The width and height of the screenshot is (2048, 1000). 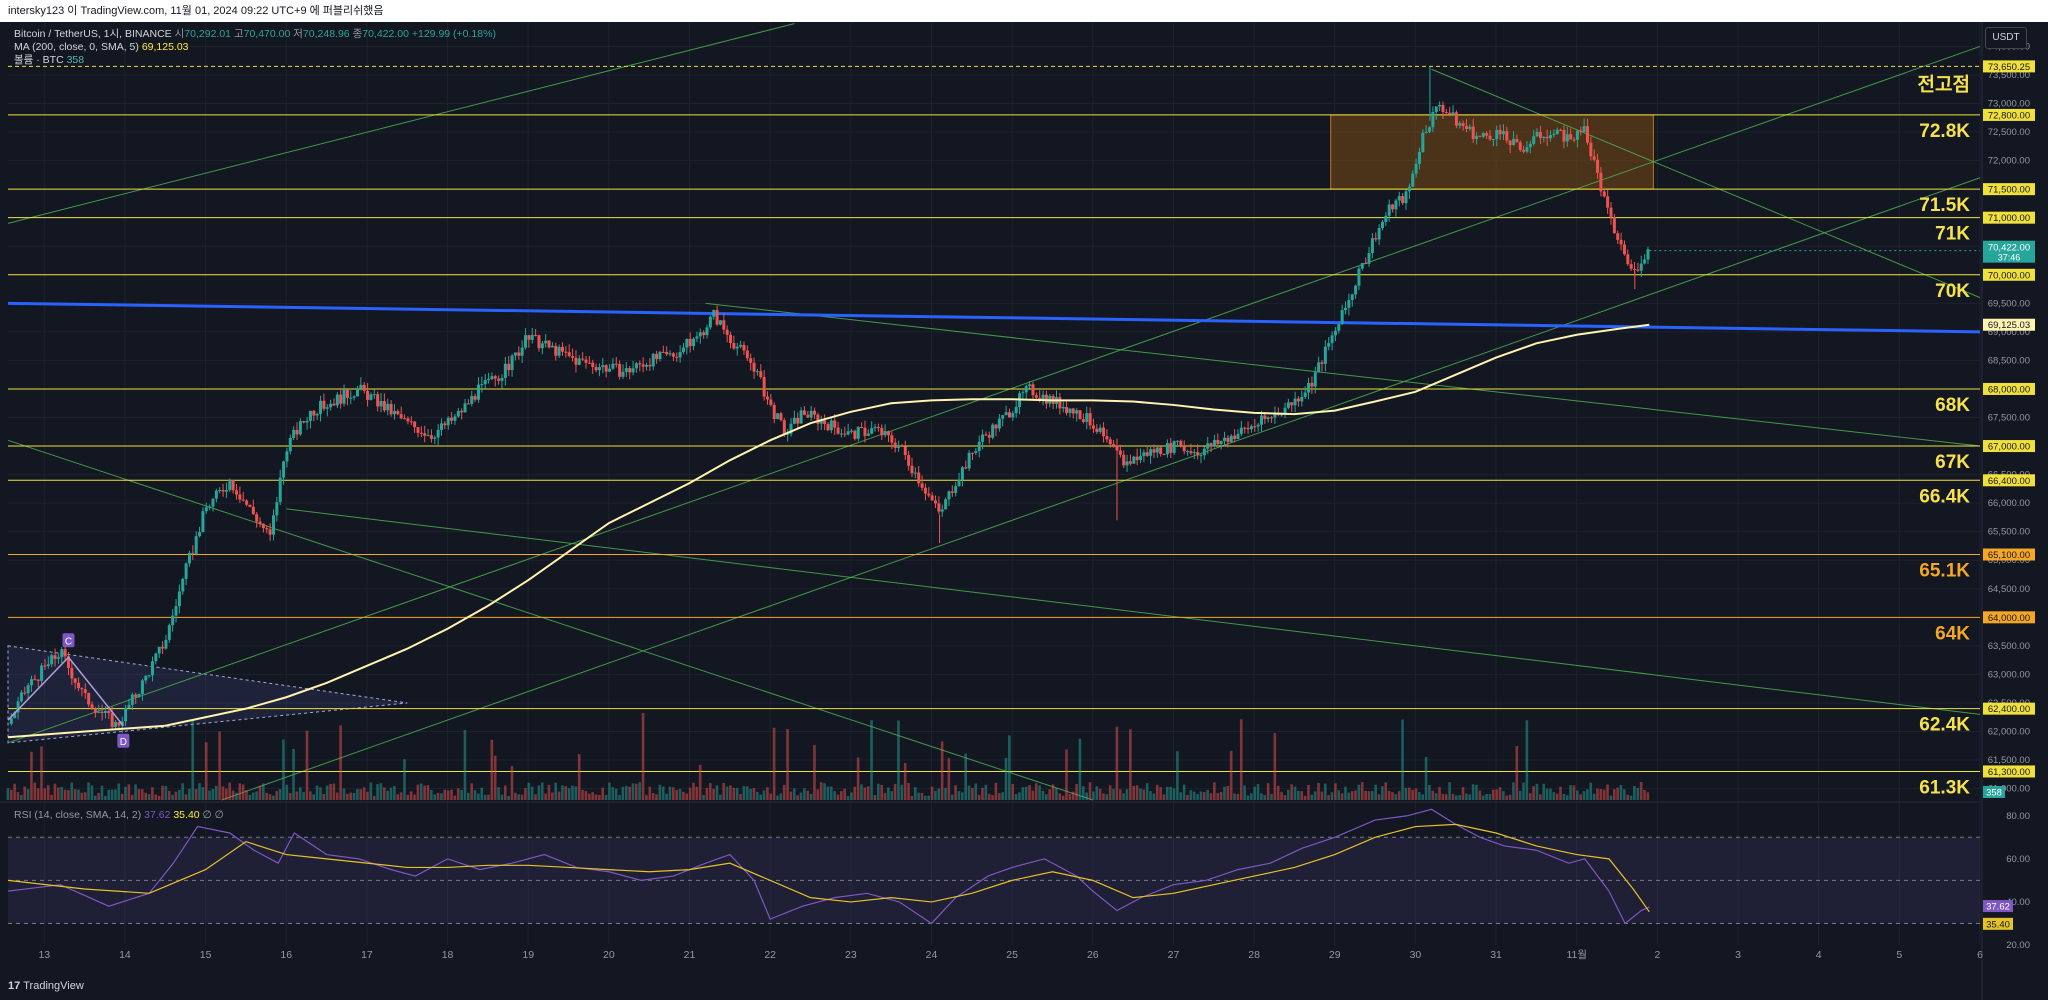 What do you see at coordinates (448, 955) in the screenshot?
I see `time-axis-tick: 18` at bounding box center [448, 955].